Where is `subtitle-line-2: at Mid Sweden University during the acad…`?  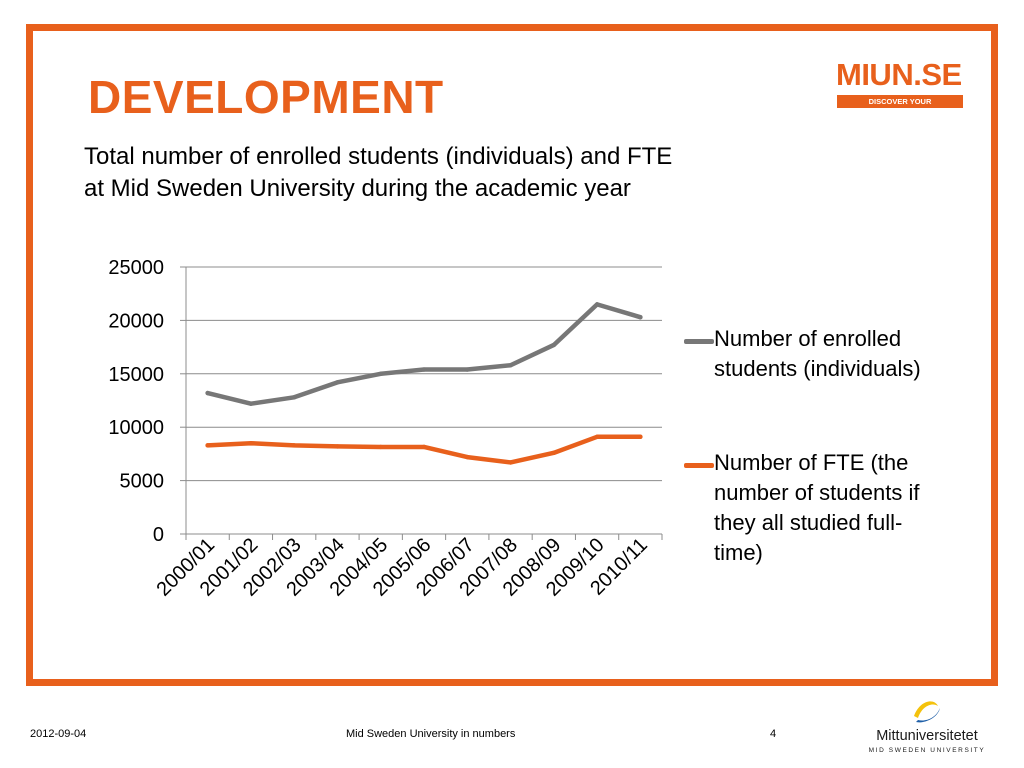
subtitle-line-2: at Mid Sweden University during the acad… is located at coordinates (357, 188).